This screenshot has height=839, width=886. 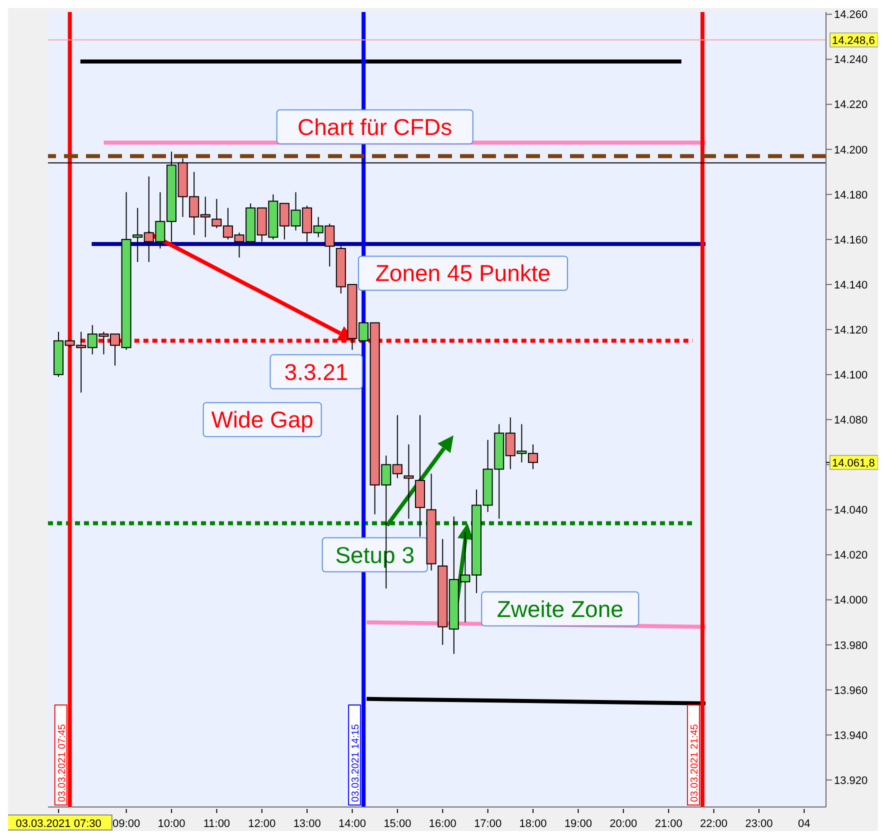 I want to click on annotation: Wide Gap, so click(x=262, y=419).